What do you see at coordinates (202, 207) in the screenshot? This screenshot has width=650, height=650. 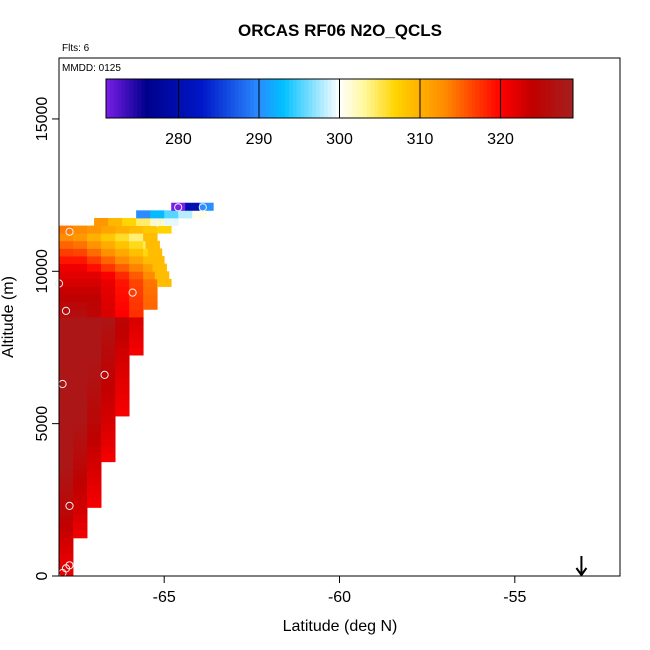 I see `data-point` at bounding box center [202, 207].